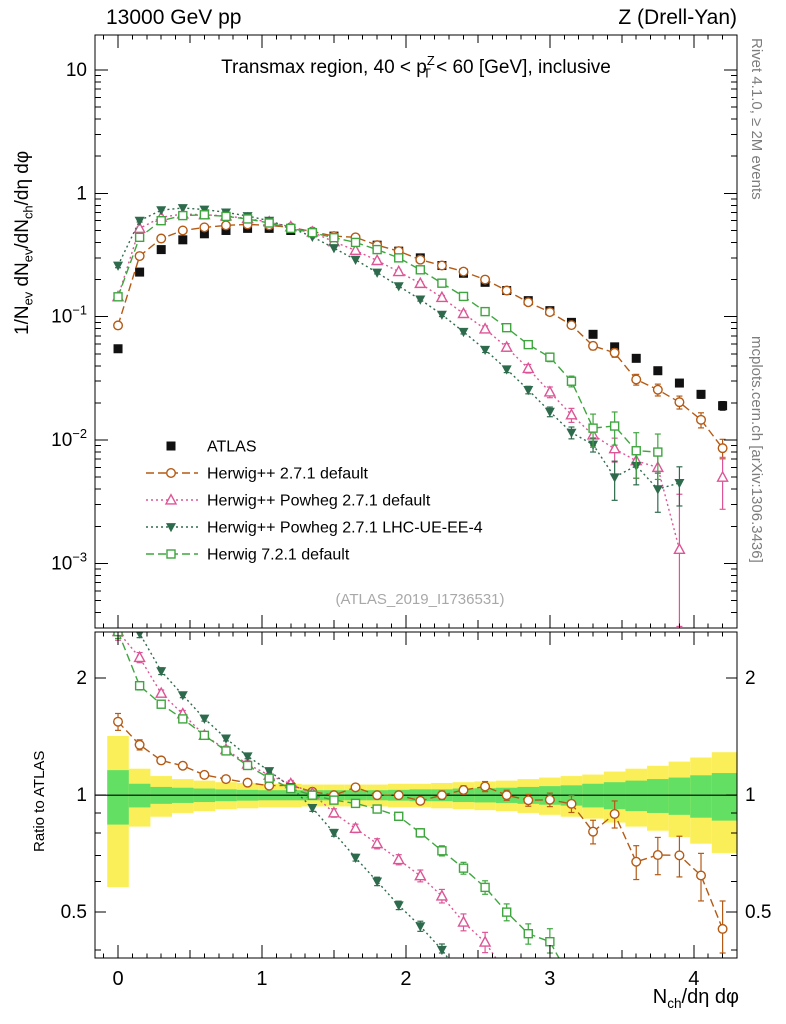 The image size is (786, 1024). I want to click on main-y-axis-label: 1/Nev dNev/dNch/dη dφ, so click(24, 243).